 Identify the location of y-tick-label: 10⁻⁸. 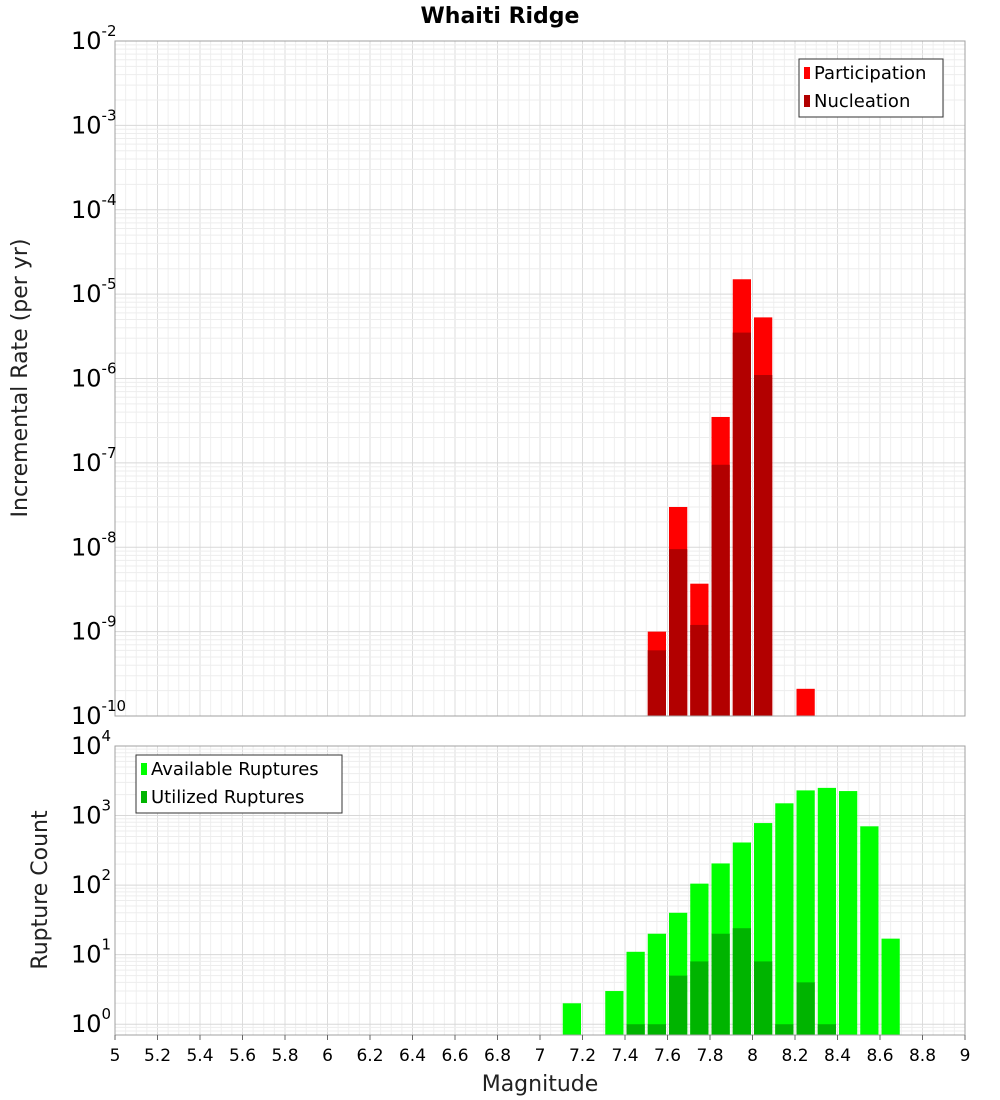
(94, 544).